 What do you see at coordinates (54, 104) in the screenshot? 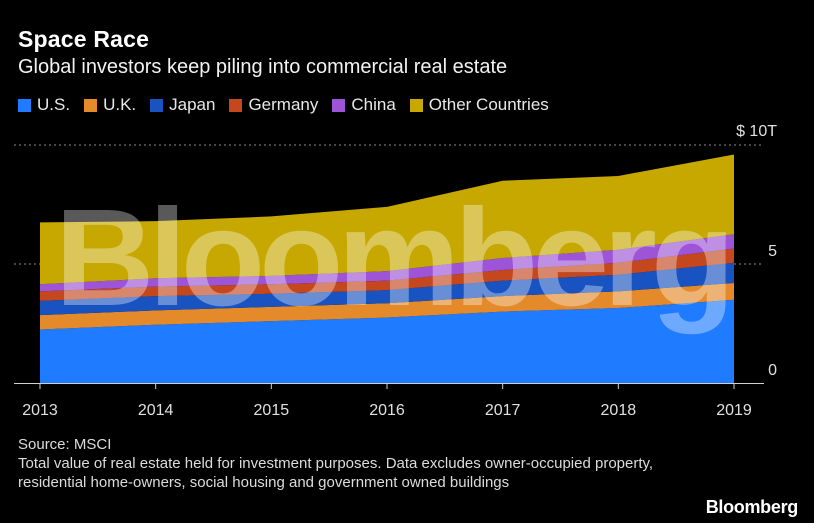
I see `legend-label: U.S.` at bounding box center [54, 104].